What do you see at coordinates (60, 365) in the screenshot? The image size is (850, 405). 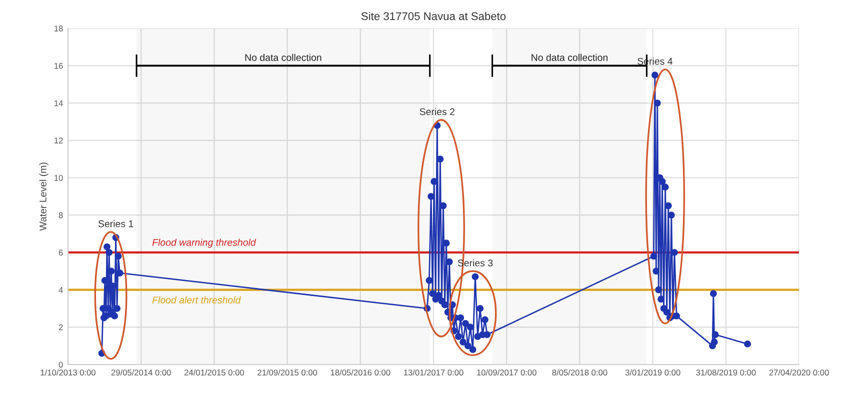 I see `y-tick-label: 0` at bounding box center [60, 365].